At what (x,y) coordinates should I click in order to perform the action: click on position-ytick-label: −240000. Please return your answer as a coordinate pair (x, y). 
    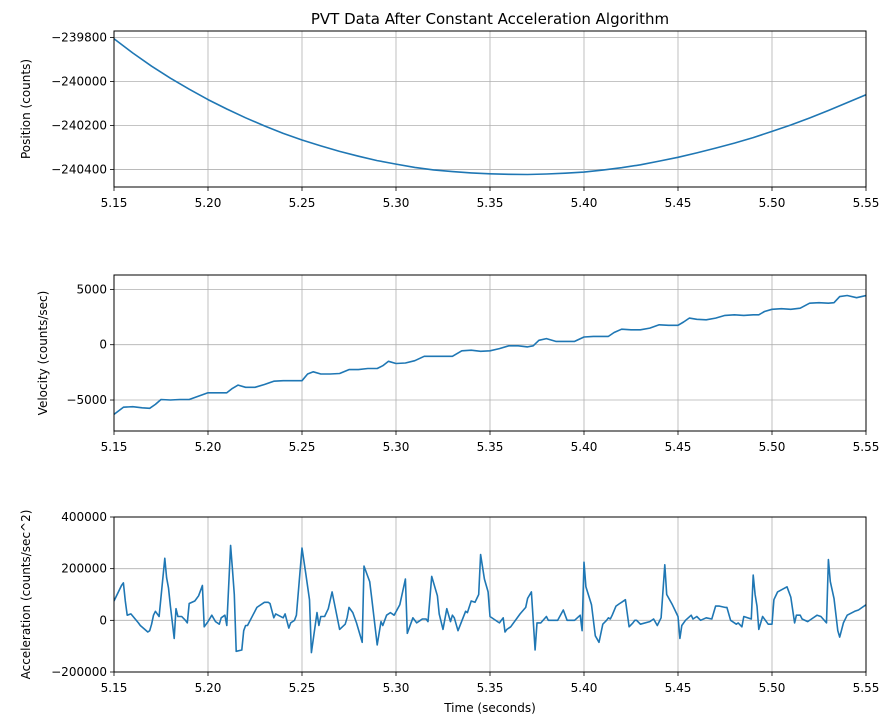
    Looking at the image, I should click on (79, 82).